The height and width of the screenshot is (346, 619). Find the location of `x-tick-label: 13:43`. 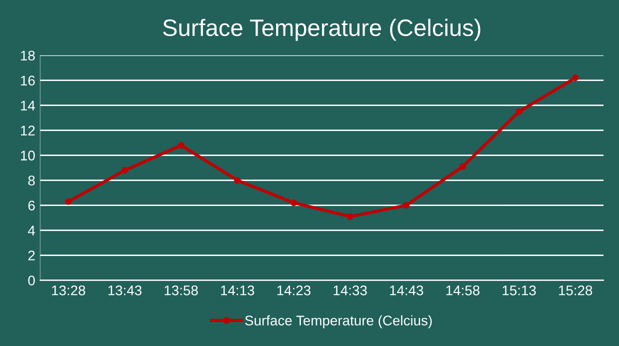

x-tick-label: 13:43 is located at coordinates (125, 290).